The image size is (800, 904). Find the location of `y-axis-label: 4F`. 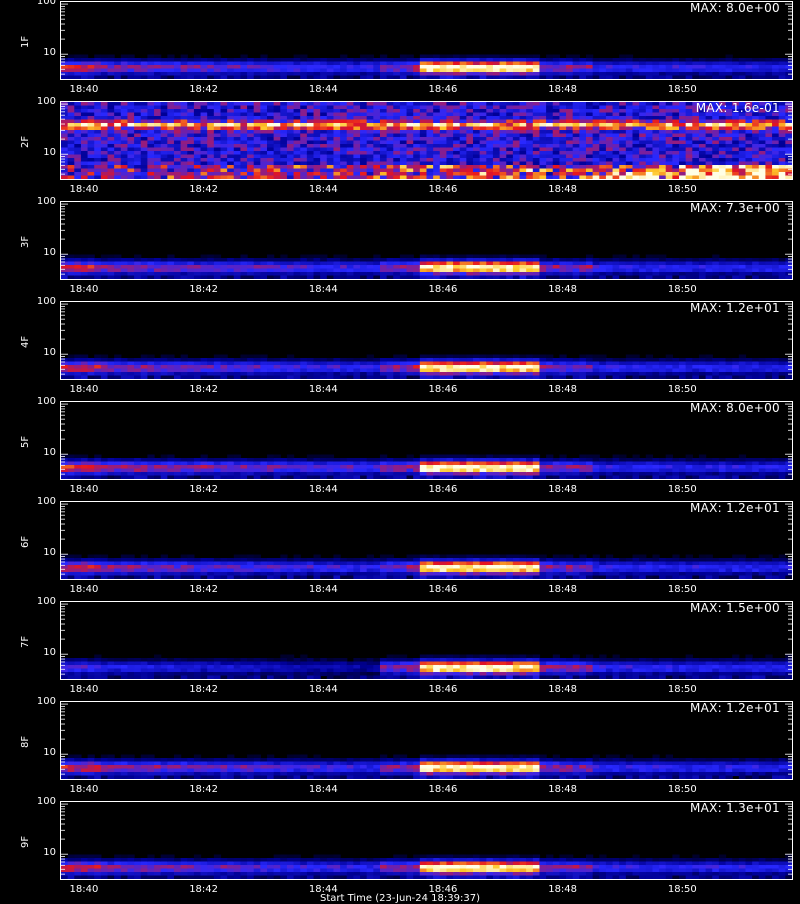

y-axis-label: 4F is located at coordinates (25, 341).